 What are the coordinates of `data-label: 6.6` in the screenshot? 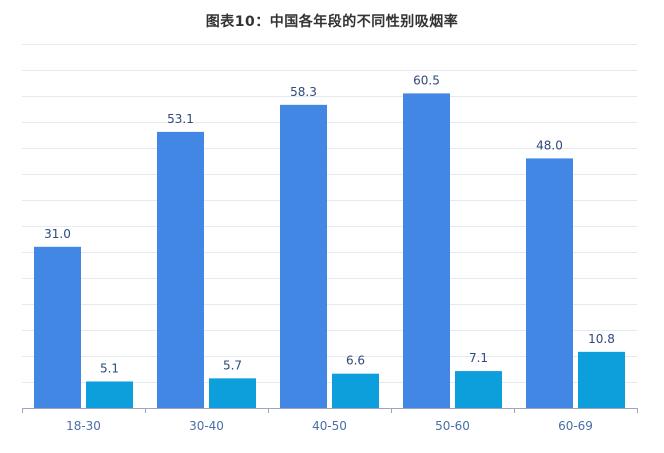 It's located at (355, 361).